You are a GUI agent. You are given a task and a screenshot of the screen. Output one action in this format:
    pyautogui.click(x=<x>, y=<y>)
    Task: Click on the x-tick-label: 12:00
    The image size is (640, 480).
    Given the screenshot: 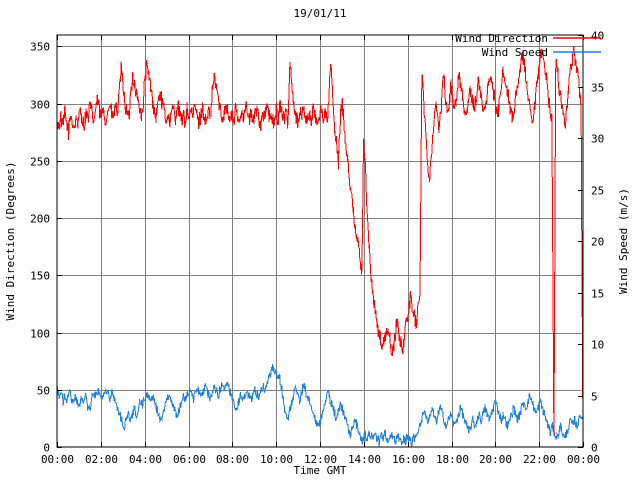 What is the action you would take?
    pyautogui.click(x=320, y=459)
    